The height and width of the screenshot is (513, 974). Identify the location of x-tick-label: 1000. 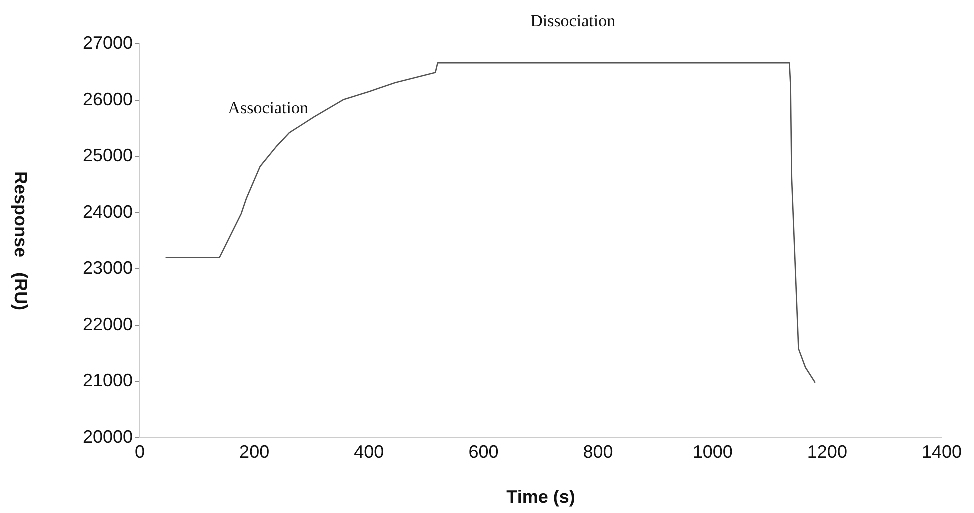
(712, 452).